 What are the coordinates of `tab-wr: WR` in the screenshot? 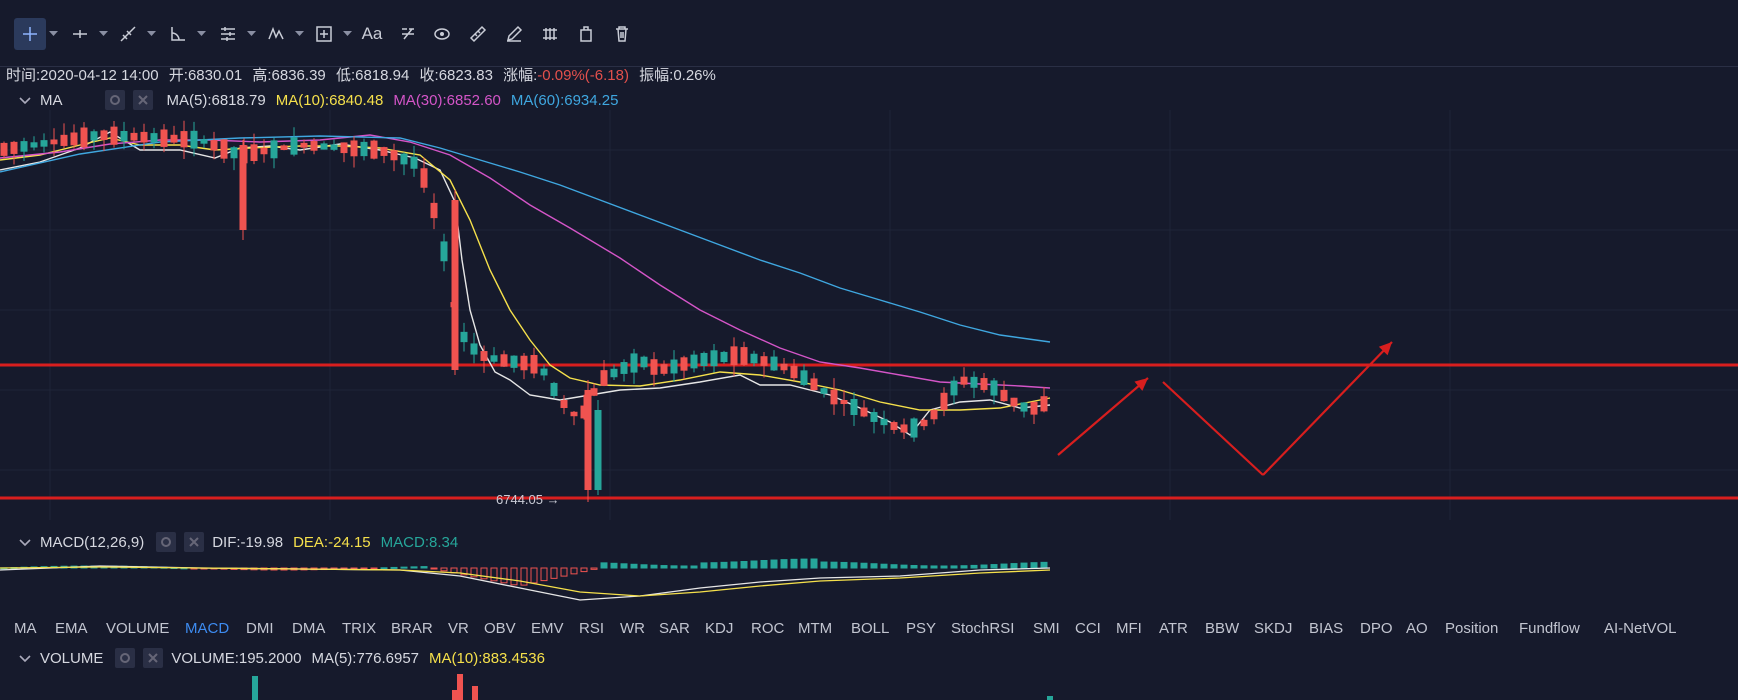 It's located at (632, 628).